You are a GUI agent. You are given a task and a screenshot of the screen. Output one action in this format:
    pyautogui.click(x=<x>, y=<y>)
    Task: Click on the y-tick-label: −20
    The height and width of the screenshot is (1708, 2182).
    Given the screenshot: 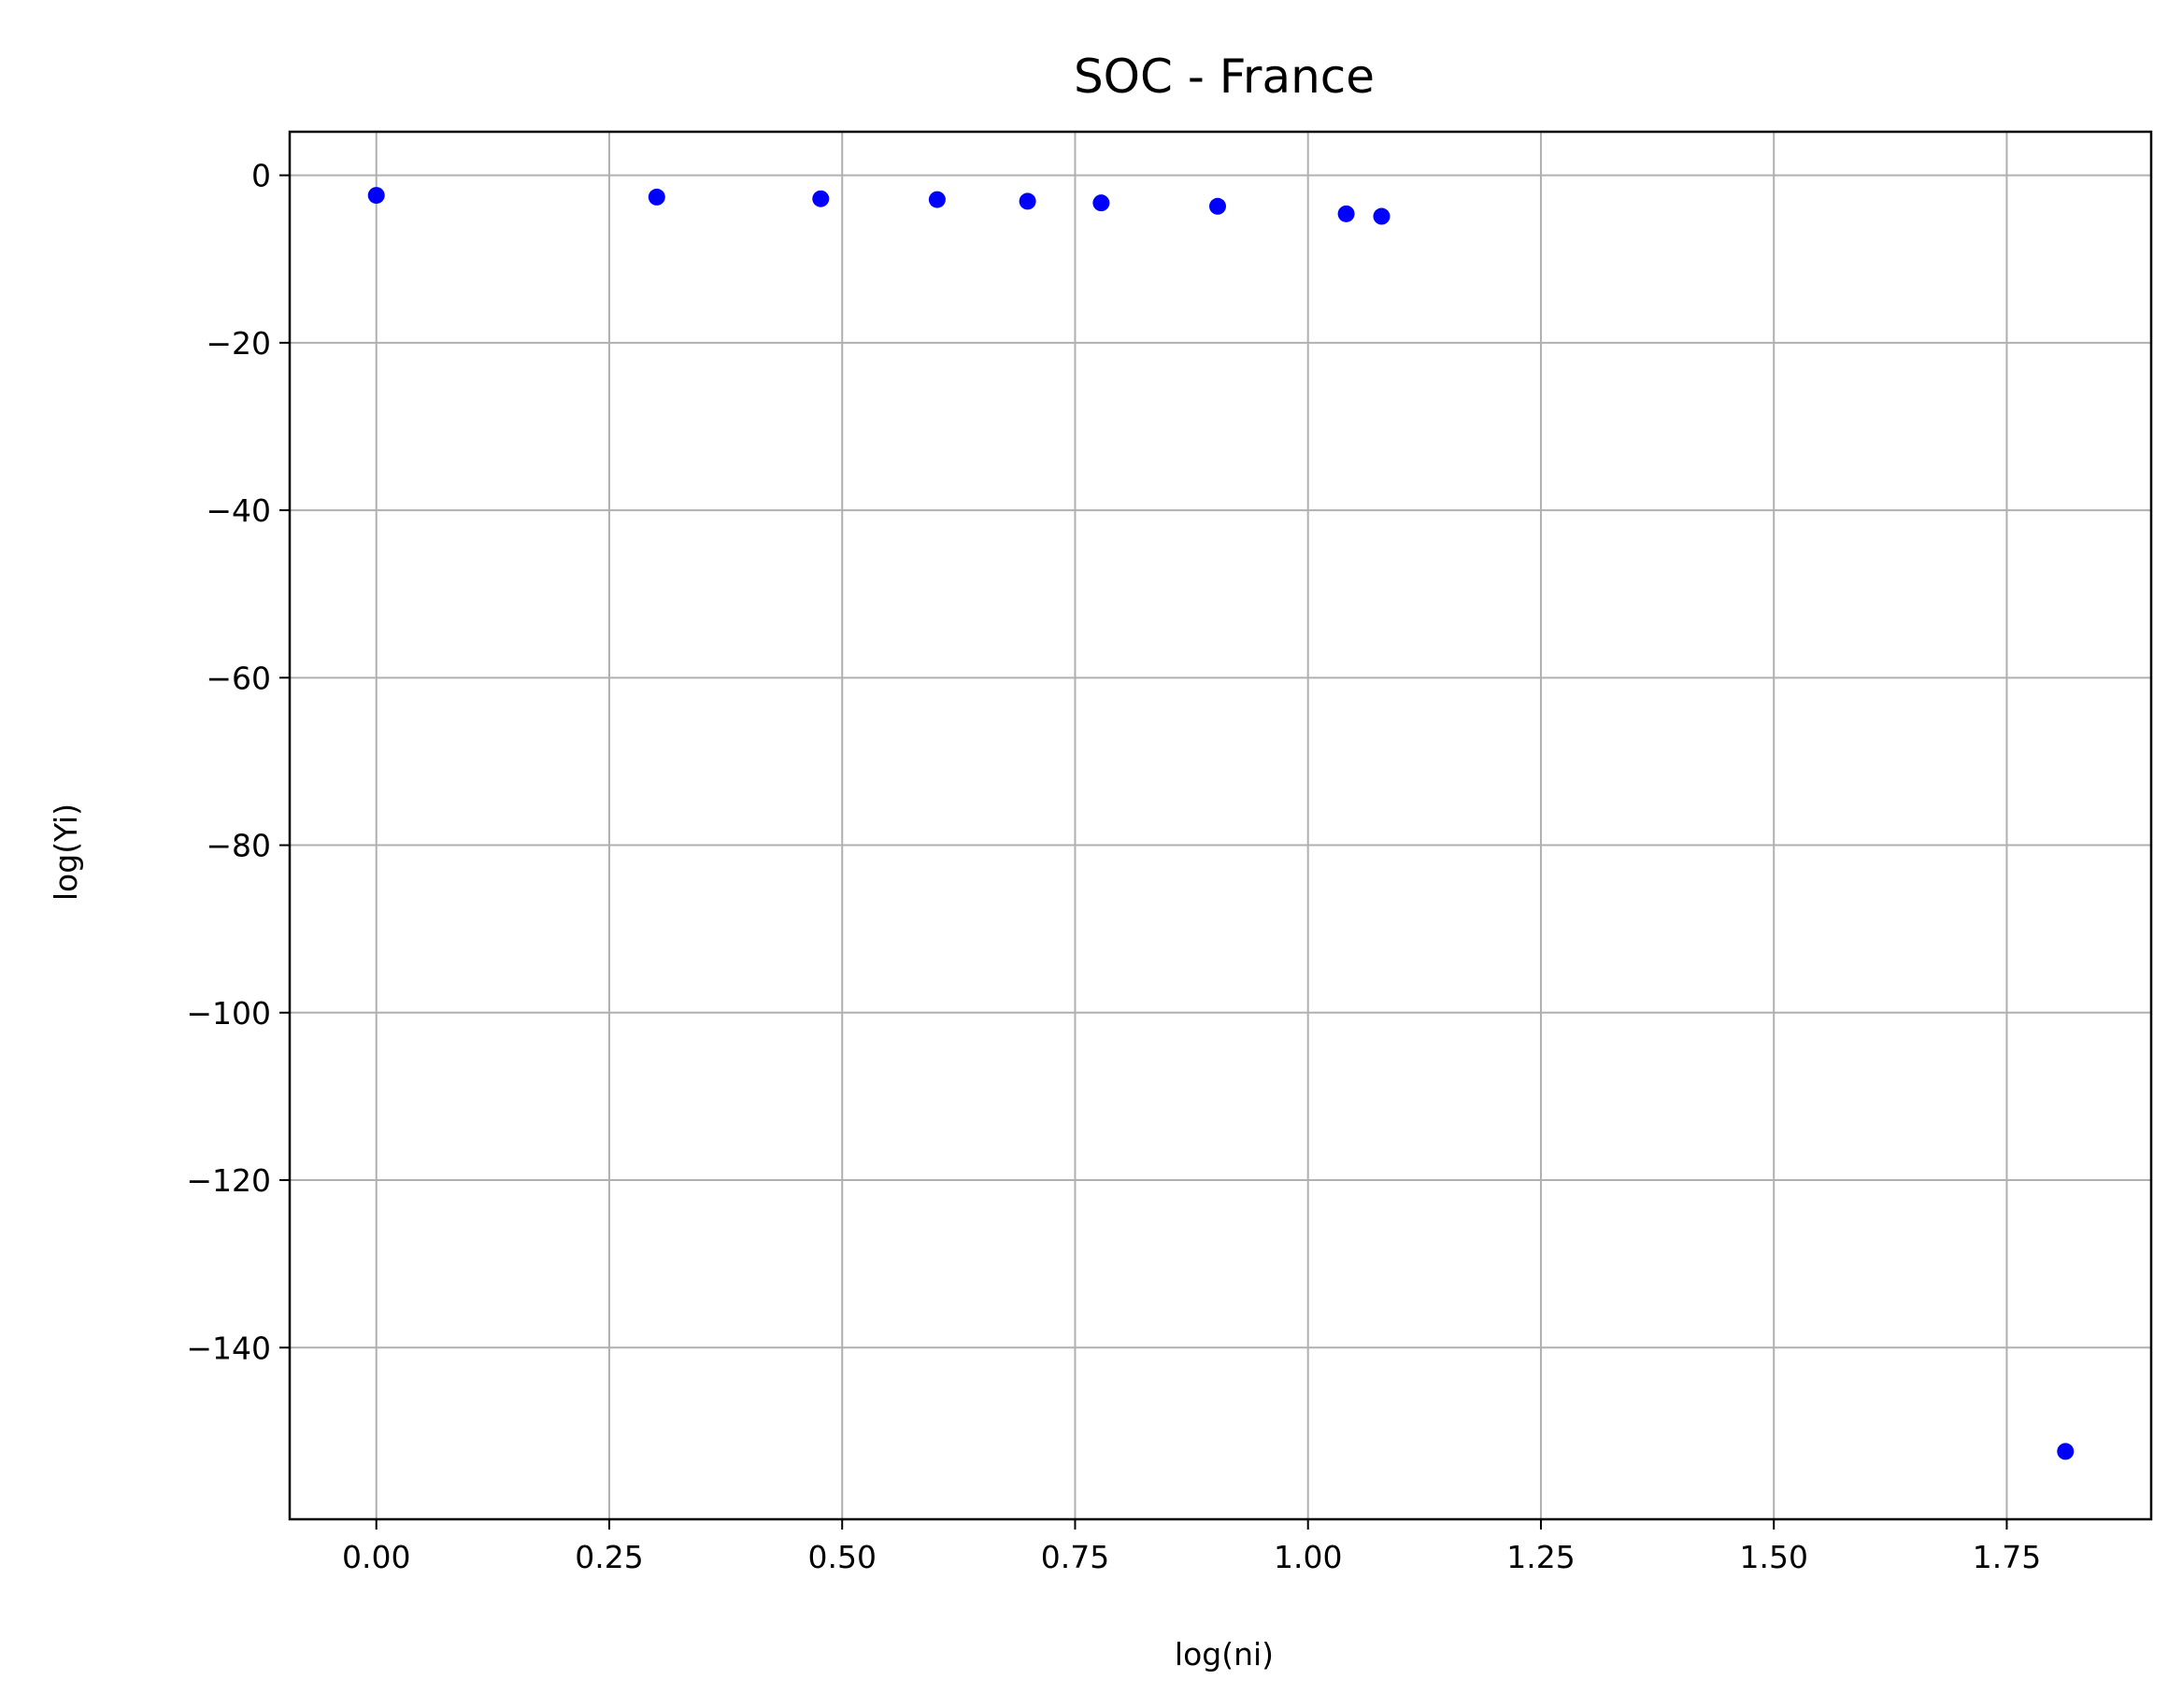 What is the action you would take?
    pyautogui.click(x=238, y=344)
    